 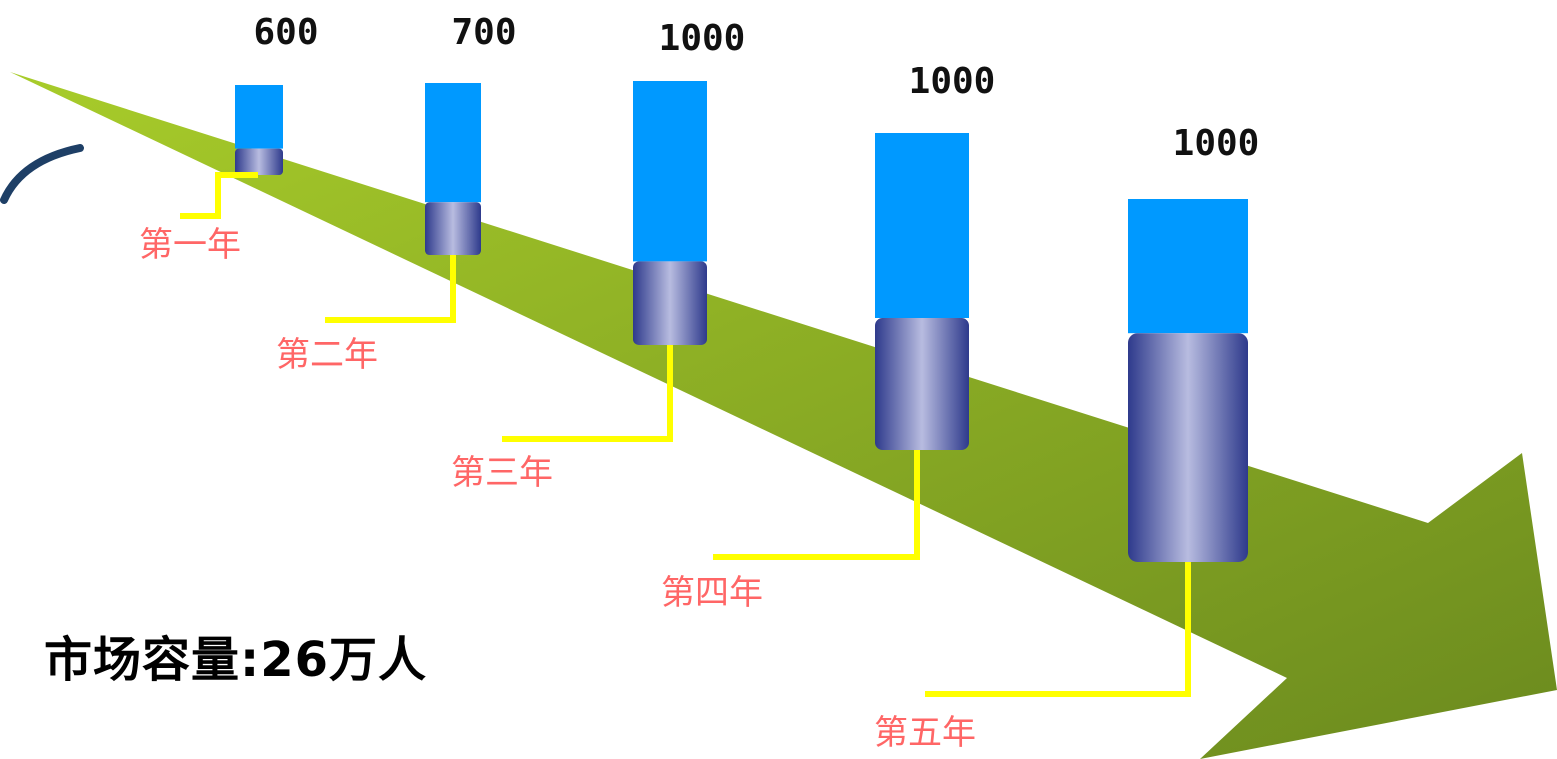 I want to click on value-label-3: 1000, so click(x=702, y=38).